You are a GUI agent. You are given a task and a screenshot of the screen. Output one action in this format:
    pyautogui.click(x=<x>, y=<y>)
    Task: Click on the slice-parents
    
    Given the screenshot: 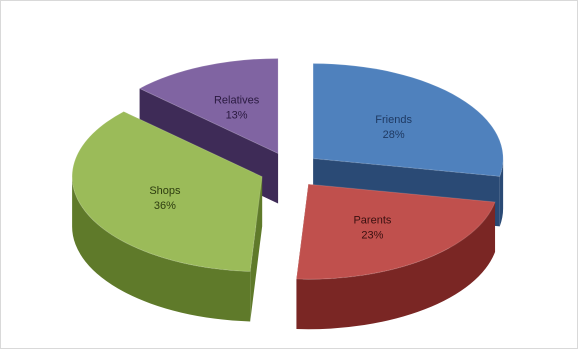 What is the action you would take?
    pyautogui.click(x=395, y=256)
    